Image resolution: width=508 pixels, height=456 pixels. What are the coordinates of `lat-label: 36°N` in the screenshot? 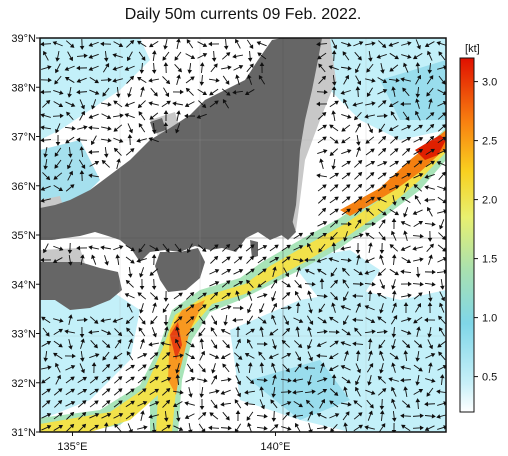 It's located at (23, 187).